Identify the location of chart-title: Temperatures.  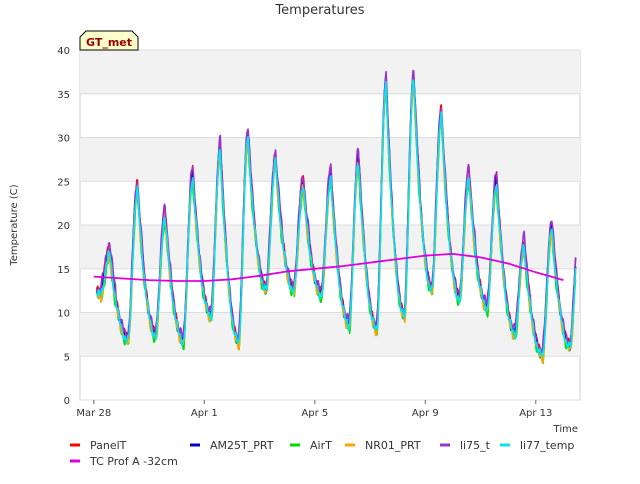
(319, 10).